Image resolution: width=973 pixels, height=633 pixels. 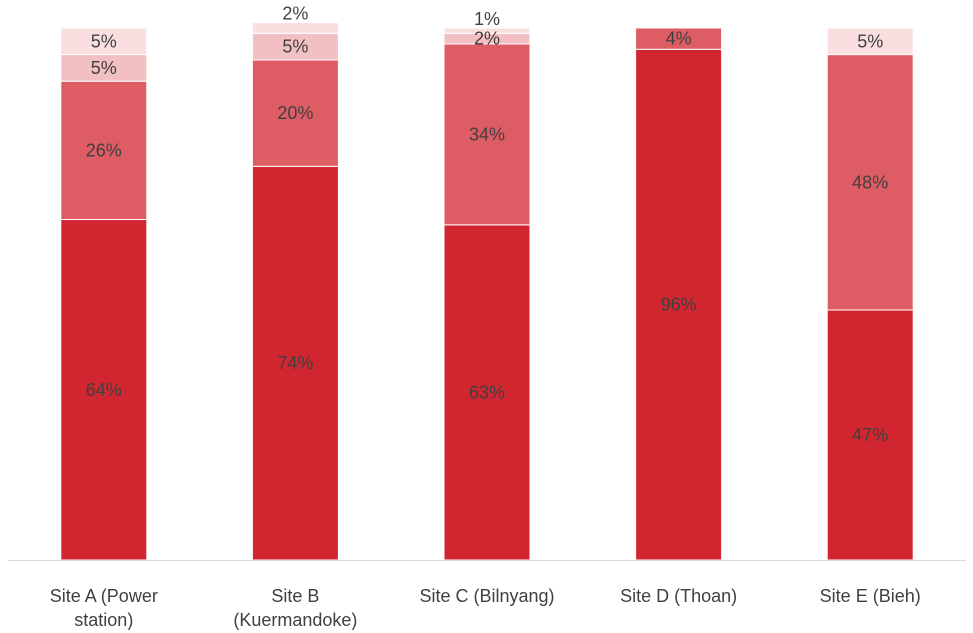 What do you see at coordinates (104, 608) in the screenshot?
I see `x-tick-label: Site A (Power station)` at bounding box center [104, 608].